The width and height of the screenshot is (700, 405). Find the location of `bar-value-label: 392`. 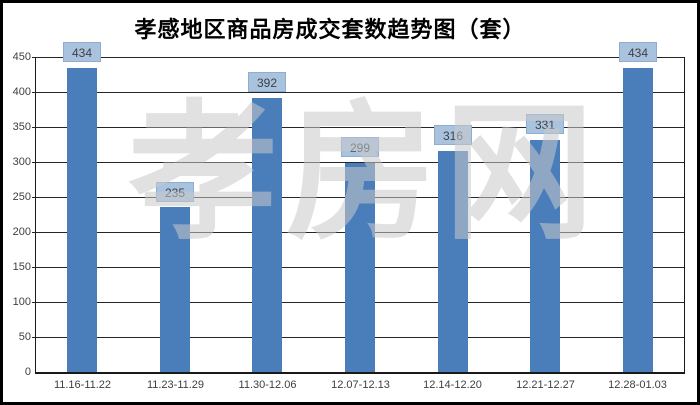

bar-value-label: 392 is located at coordinates (267, 82).